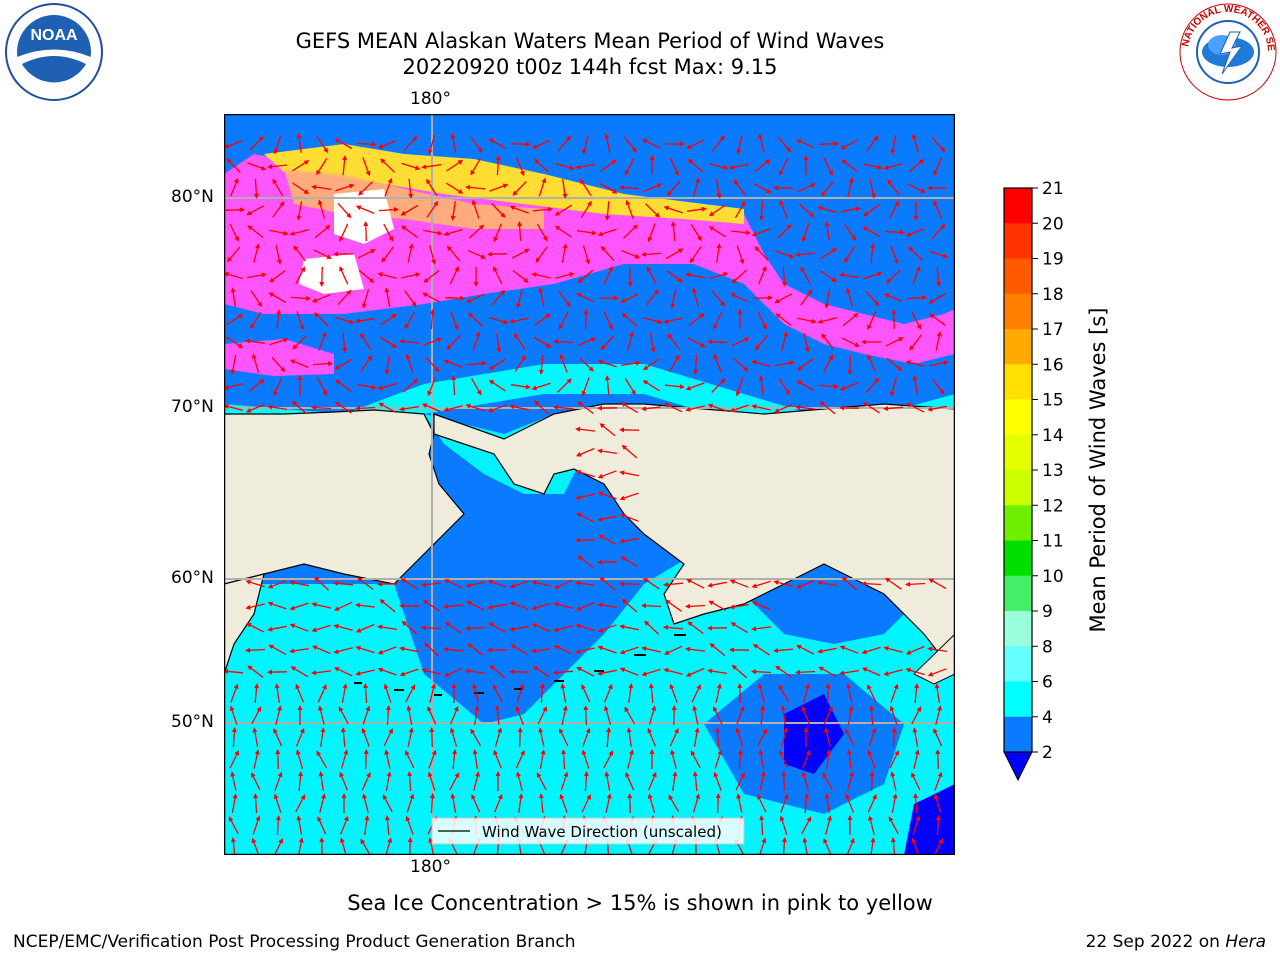 This screenshot has height=960, width=1280. I want to click on aleutian-islands, so click(520, 665).